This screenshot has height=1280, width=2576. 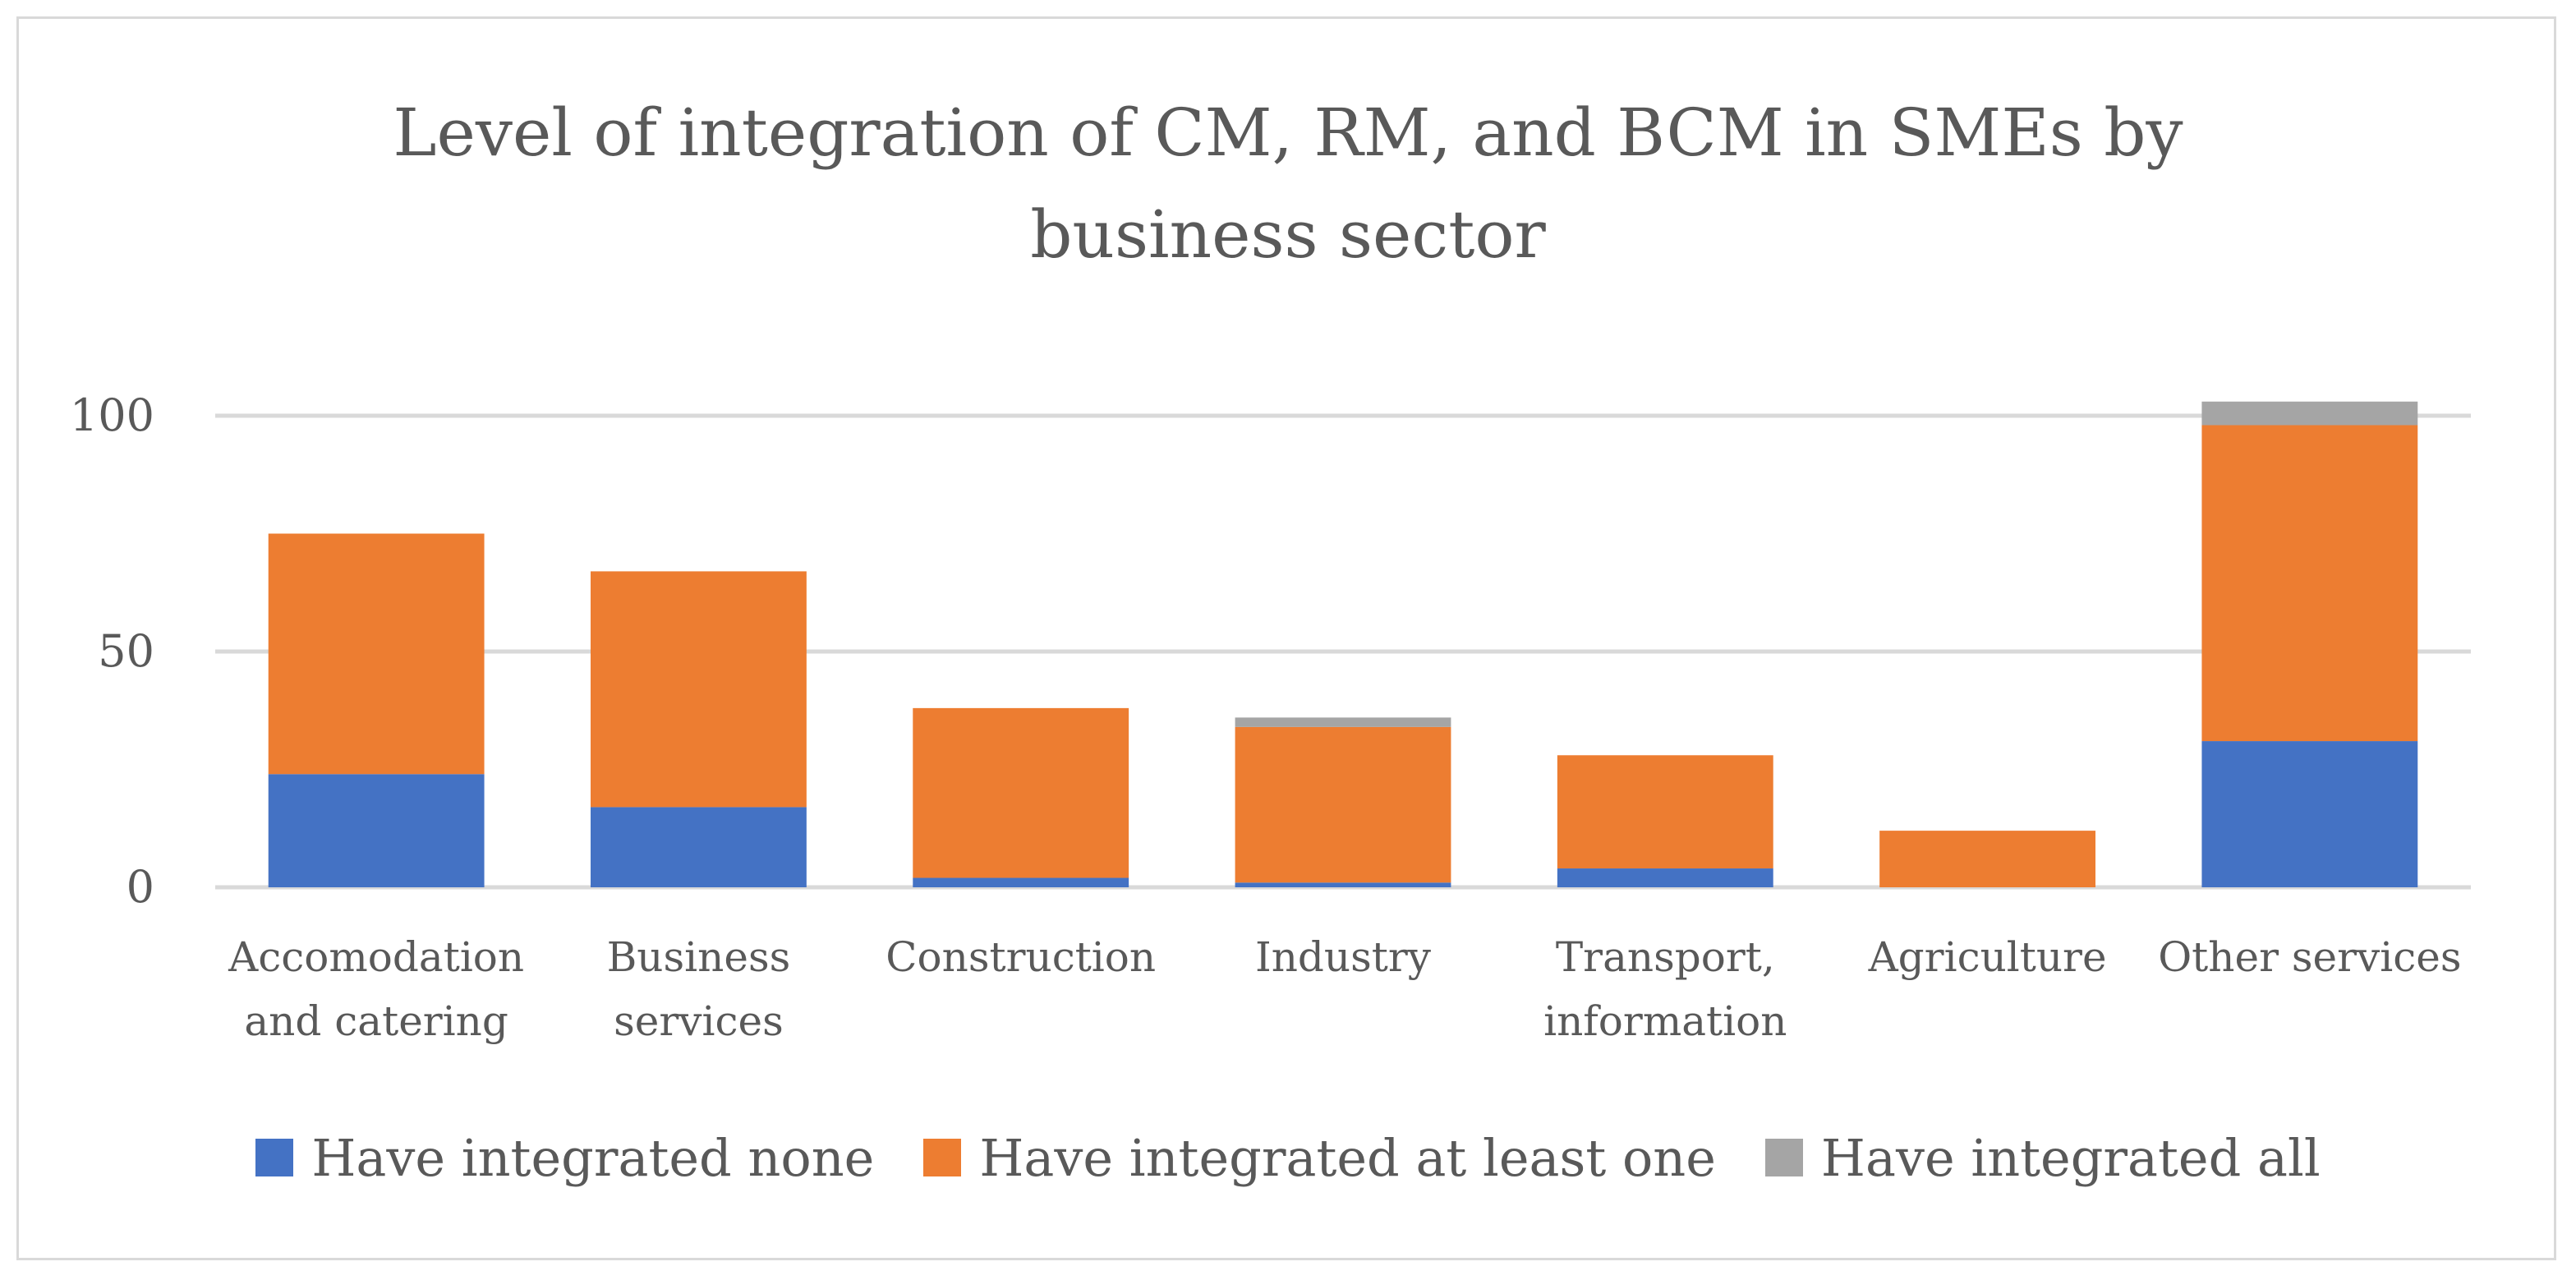 I want to click on x-tick-label-2-line-0: Construction, so click(x=1021, y=957).